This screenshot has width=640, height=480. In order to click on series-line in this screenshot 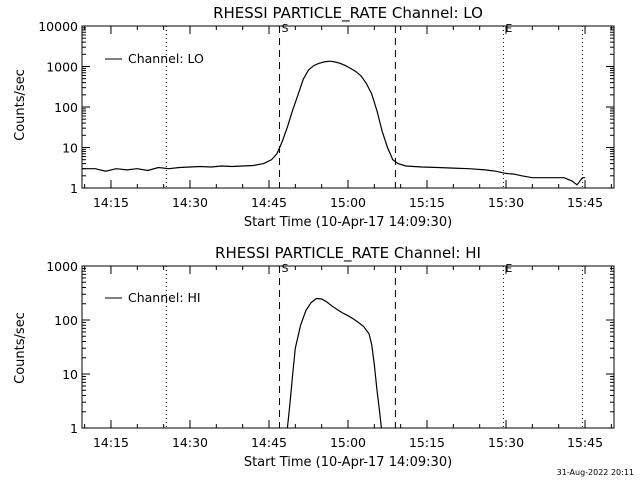, I will do `click(334, 363)`.